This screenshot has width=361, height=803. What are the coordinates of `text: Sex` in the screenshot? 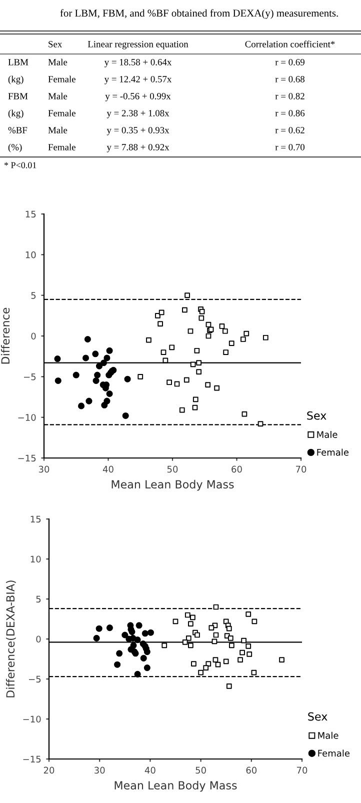 It's located at (55, 44).